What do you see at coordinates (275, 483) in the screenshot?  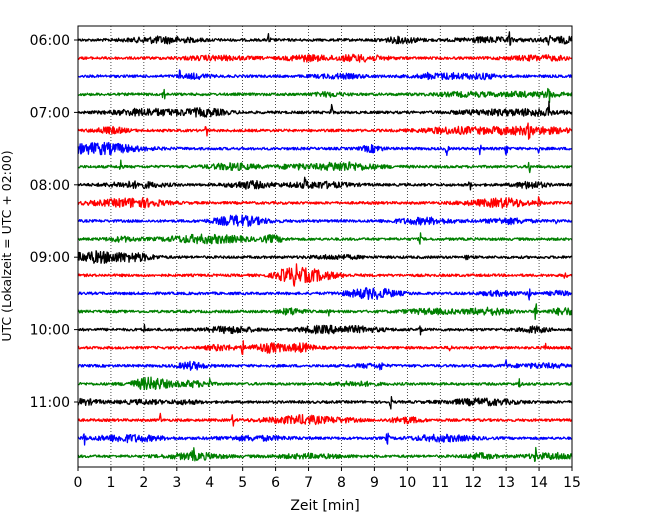 I see `x-tick-label: 6` at bounding box center [275, 483].